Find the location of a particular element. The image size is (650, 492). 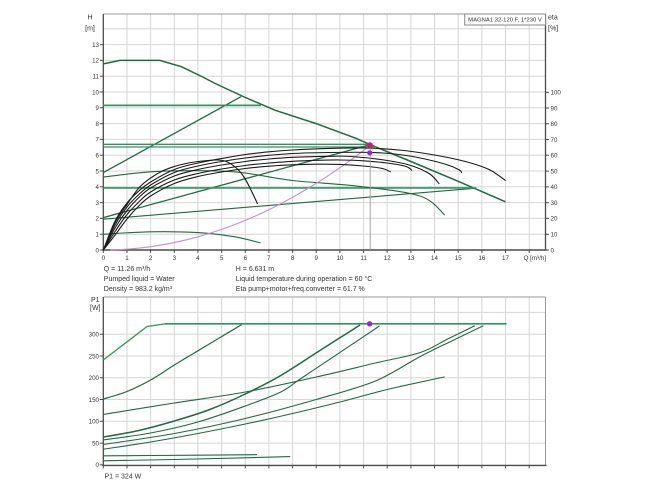

svg-text: Pumped liquid = Water is located at coordinates (139, 279).